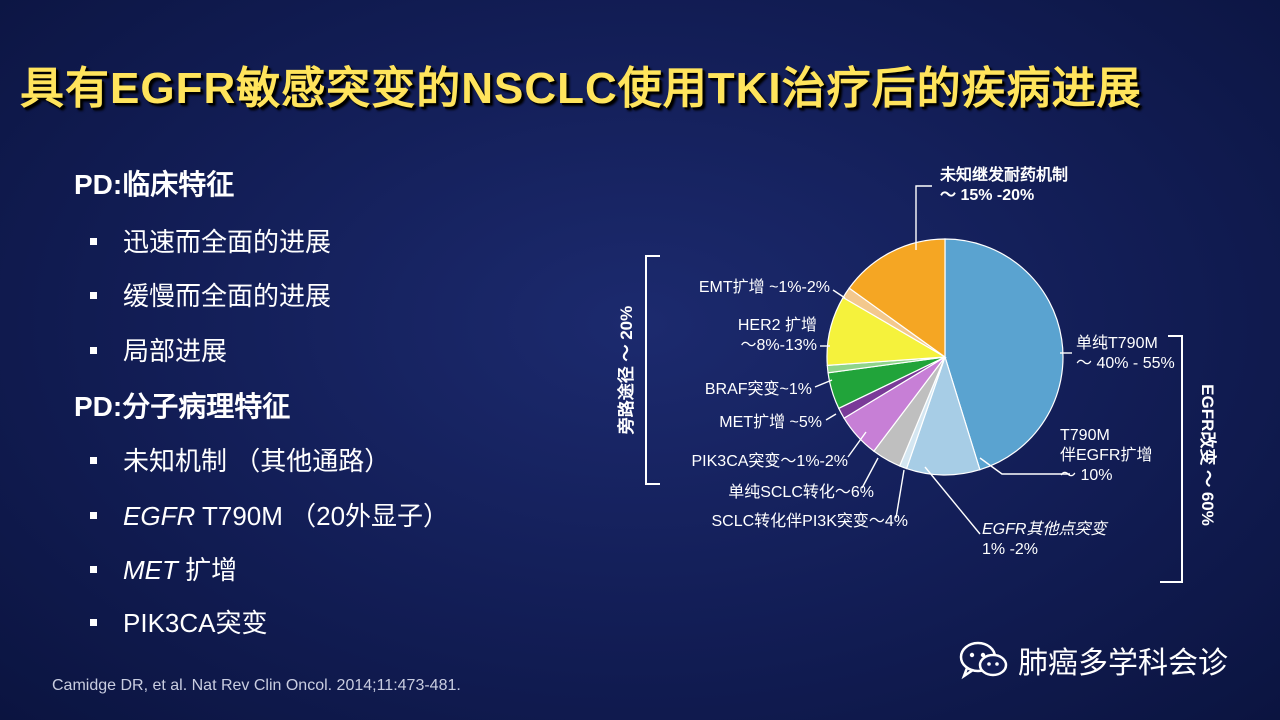 This screenshot has height=720, width=1280. I want to click on slice-label-6: MET扩增 ~5%, so click(770, 422).